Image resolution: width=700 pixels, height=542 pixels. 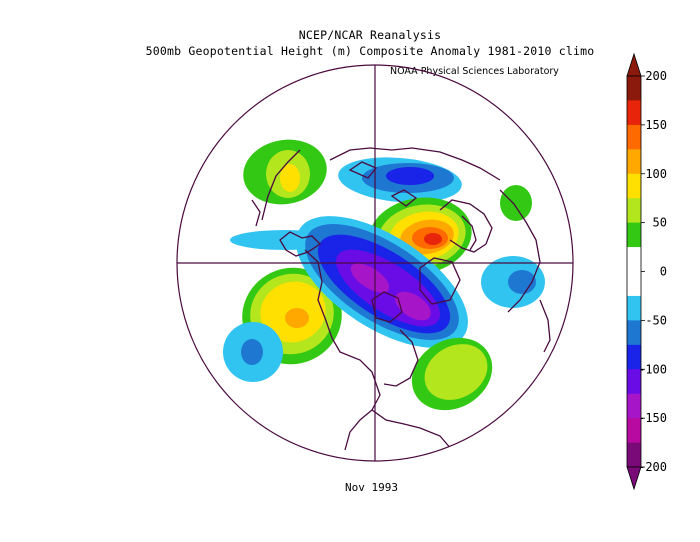 What do you see at coordinates (252, 352) in the screenshot?
I see `anomaly-pacific-neg-mid` at bounding box center [252, 352].